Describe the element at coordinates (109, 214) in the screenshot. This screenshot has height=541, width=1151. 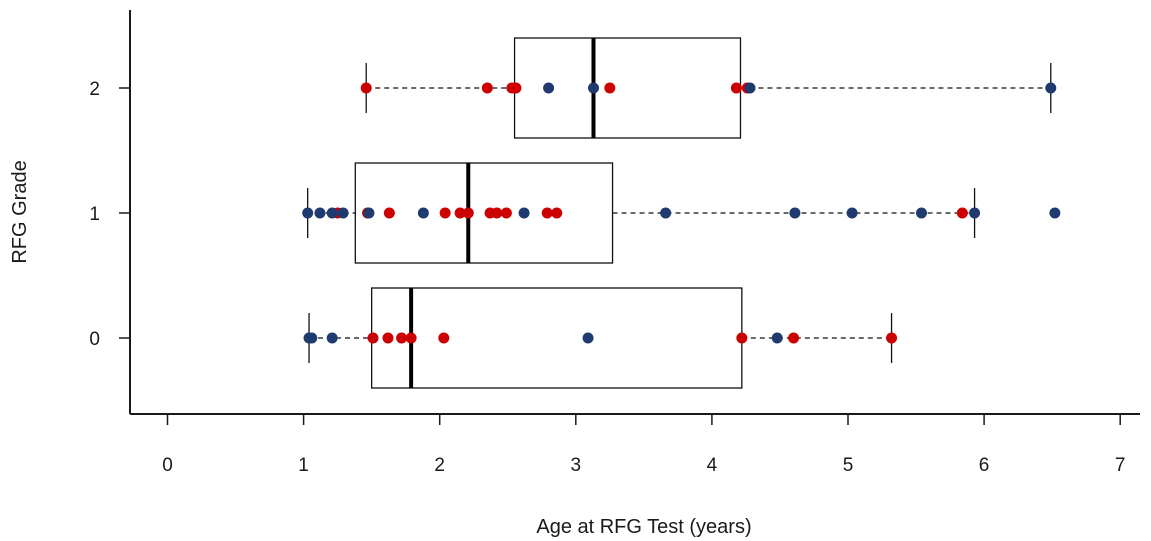
I see `y-ticks: 0 1 2` at that location.